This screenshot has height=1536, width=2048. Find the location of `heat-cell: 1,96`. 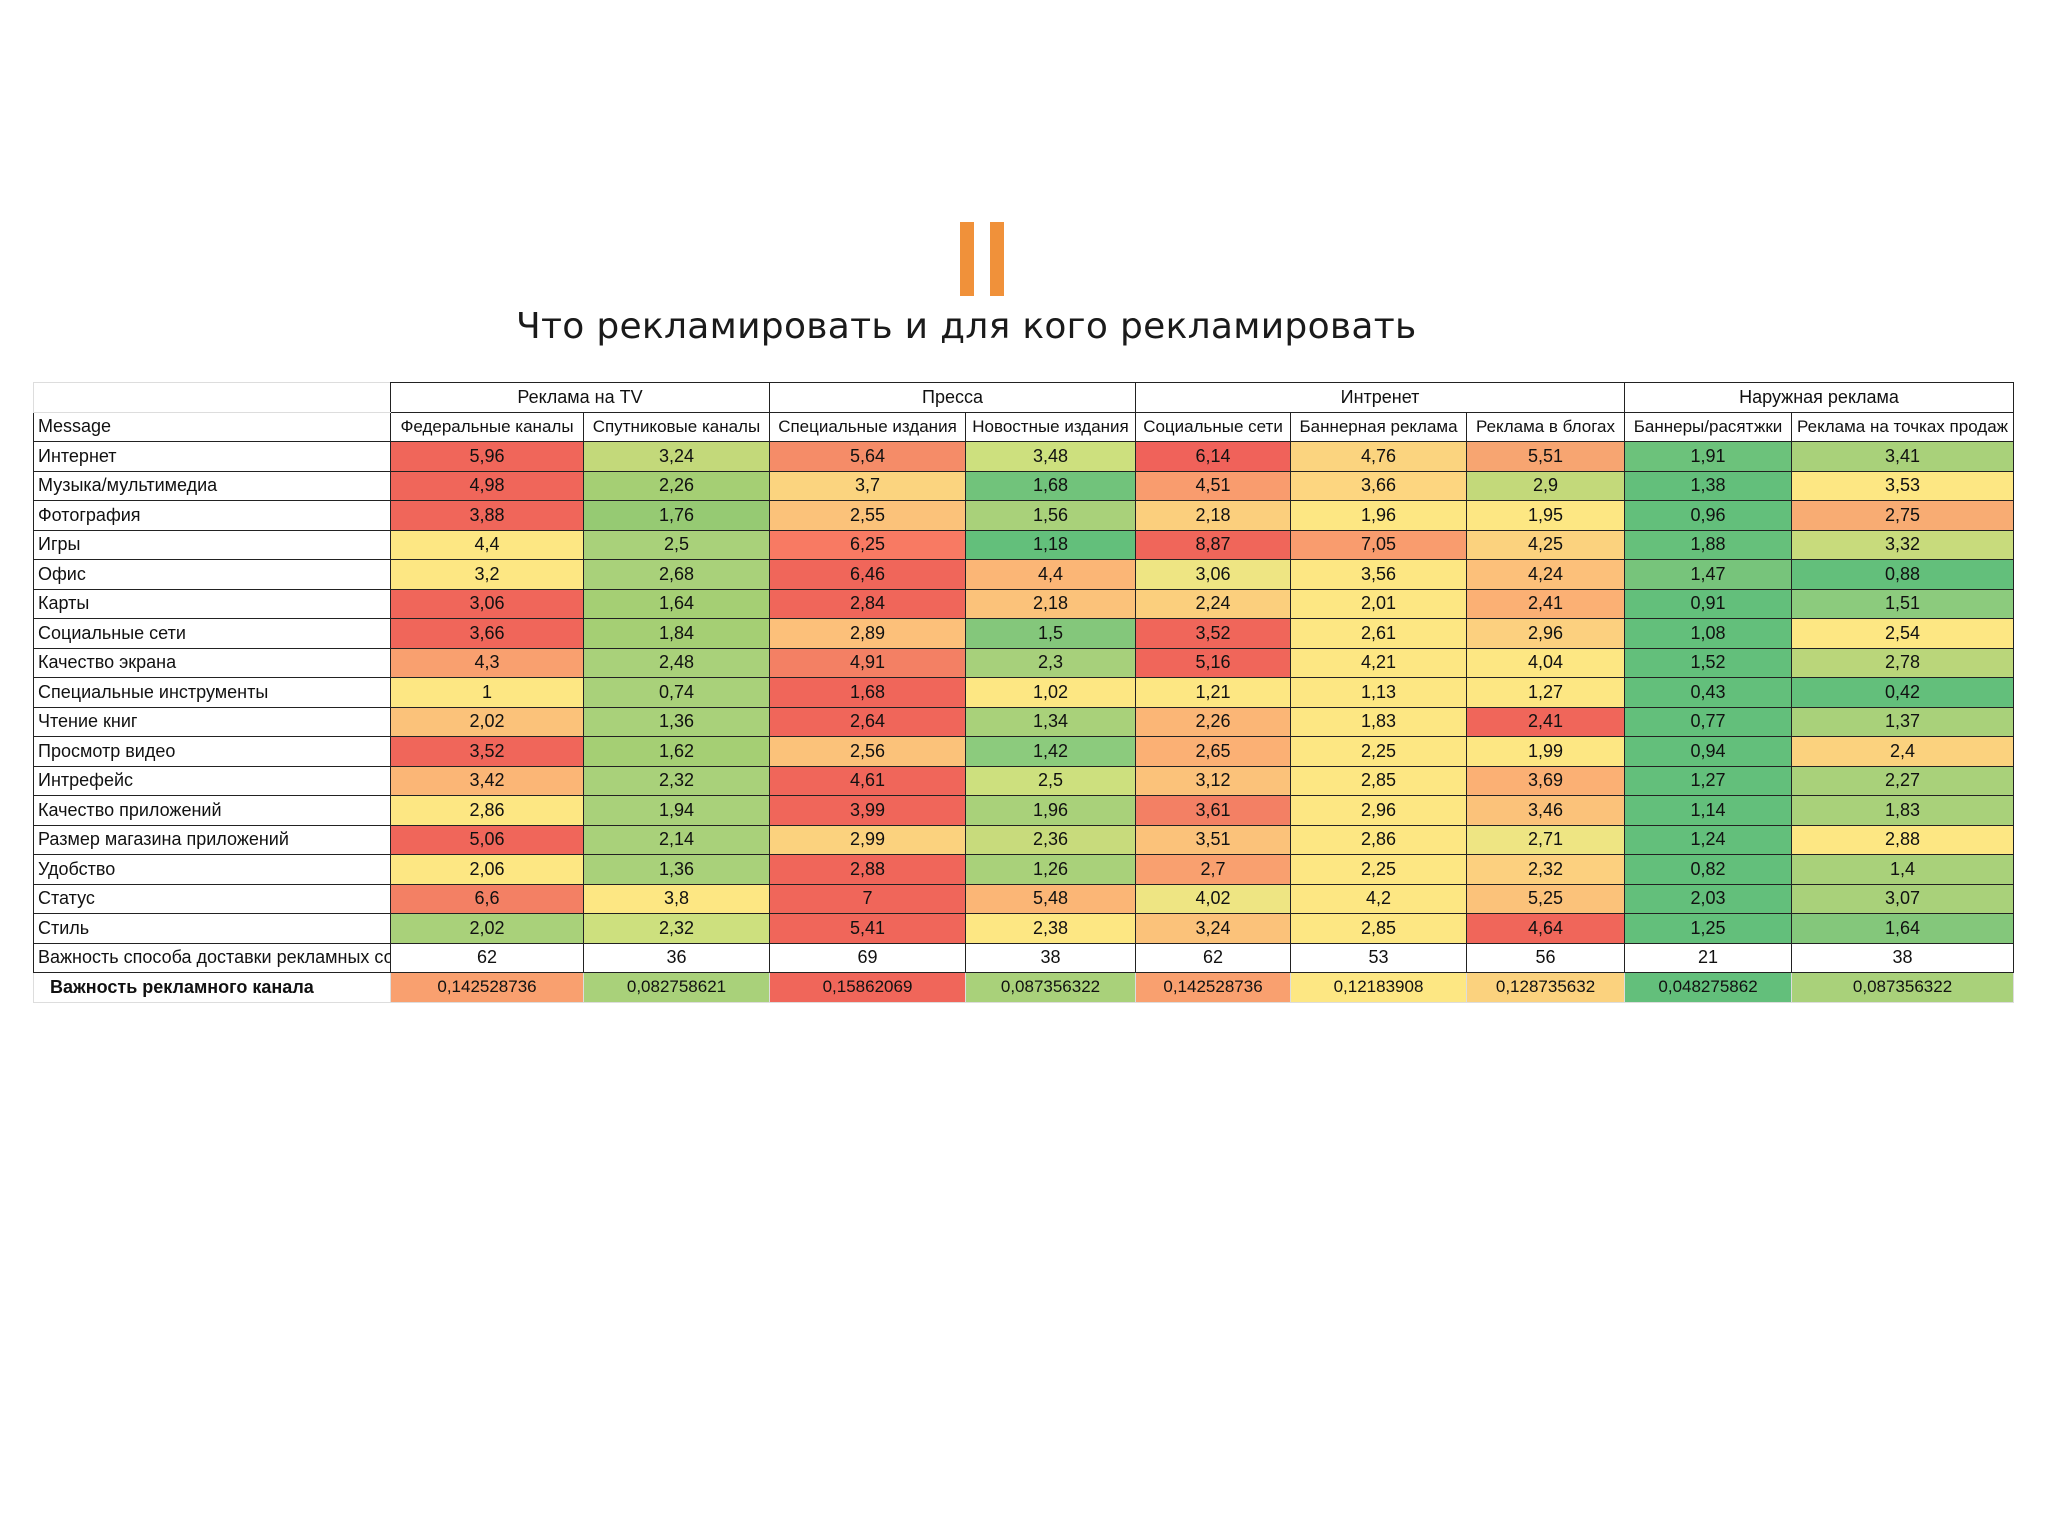

heat-cell: 1,96 is located at coordinates (1050, 810).